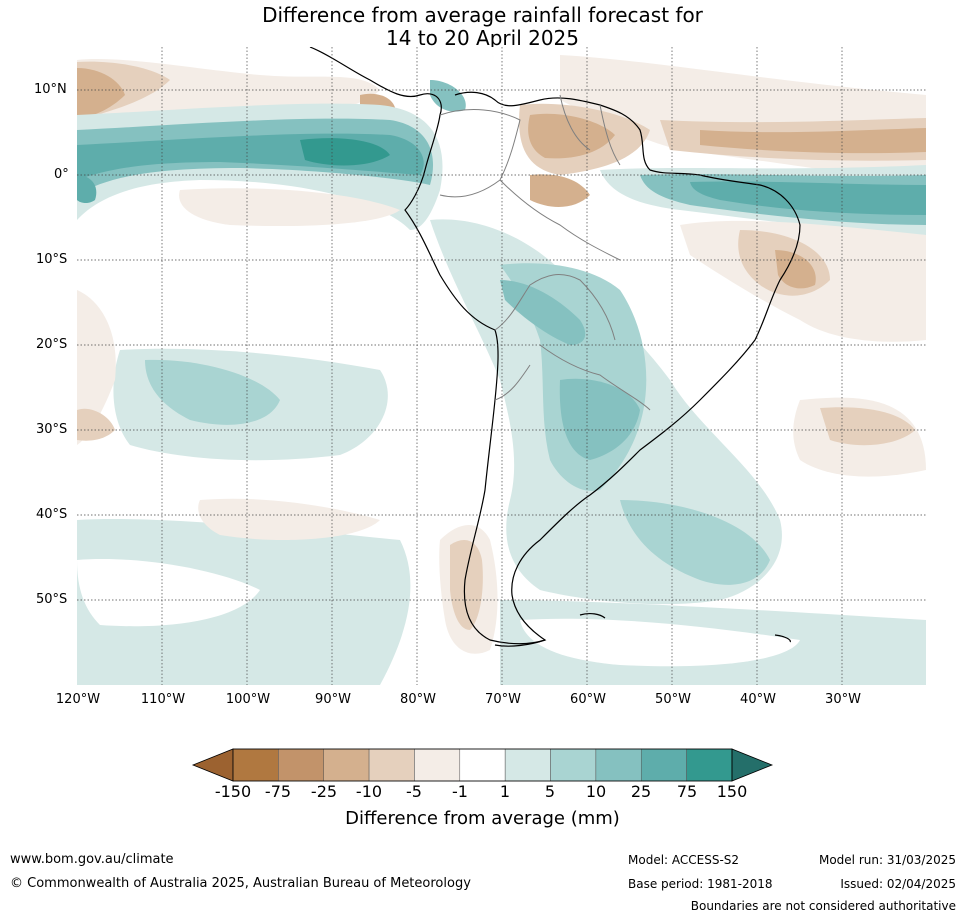 The width and height of the screenshot is (965, 919). What do you see at coordinates (418, 699) in the screenshot?
I see `lon-label-80w: 80°W` at bounding box center [418, 699].